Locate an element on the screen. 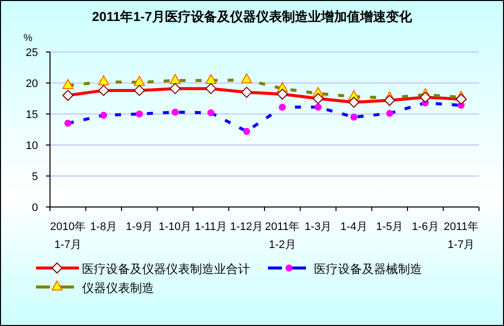 The width and height of the screenshot is (504, 326). y-tick-label: 10 is located at coordinates (32, 146).